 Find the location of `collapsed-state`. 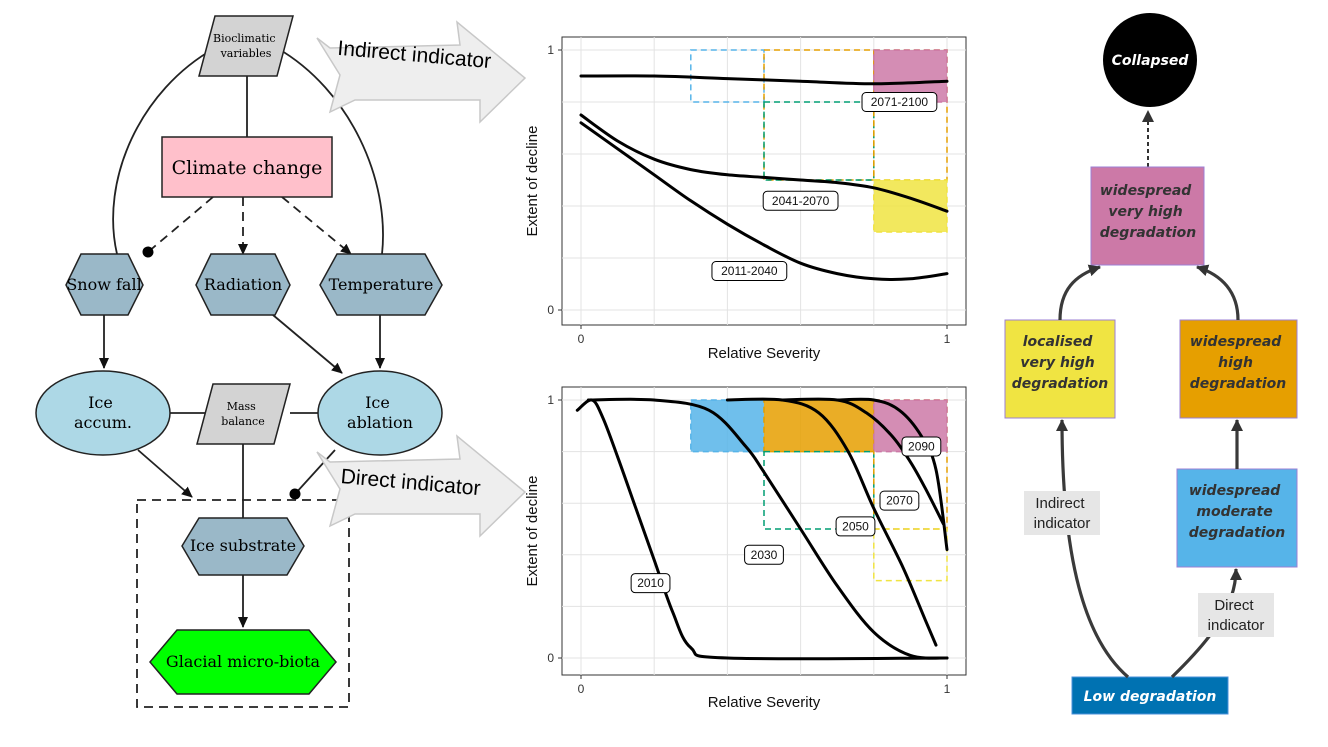

collapsed-state is located at coordinates (1150, 60).